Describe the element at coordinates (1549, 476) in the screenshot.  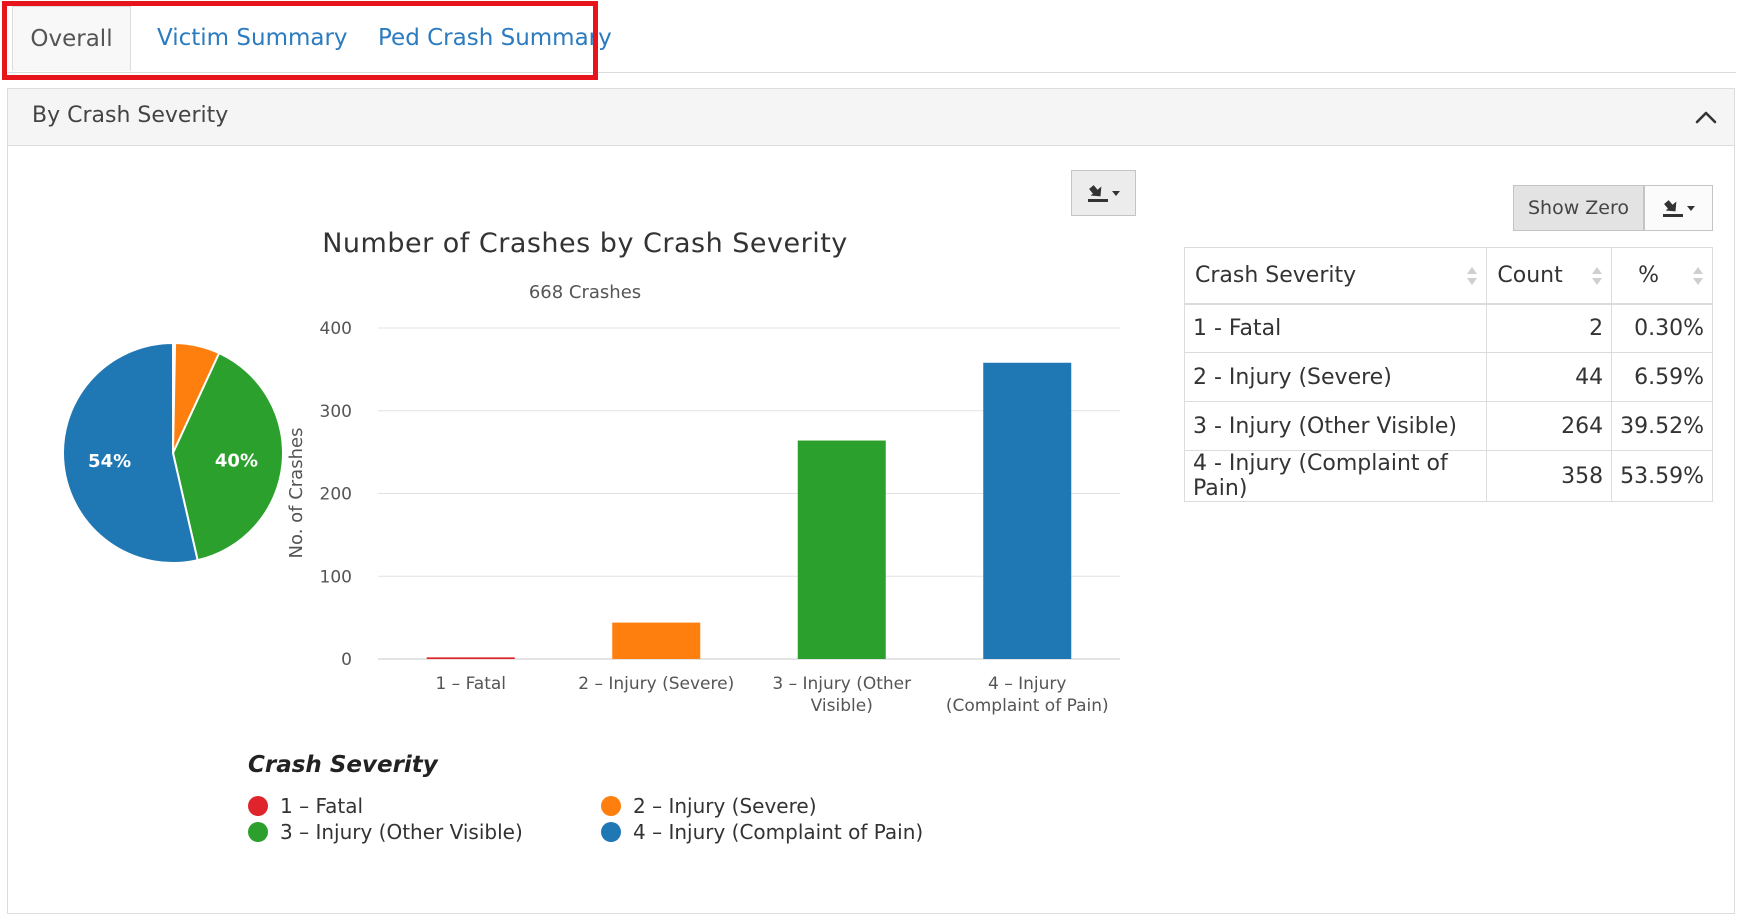
I see `cell-count: 358` at that location.